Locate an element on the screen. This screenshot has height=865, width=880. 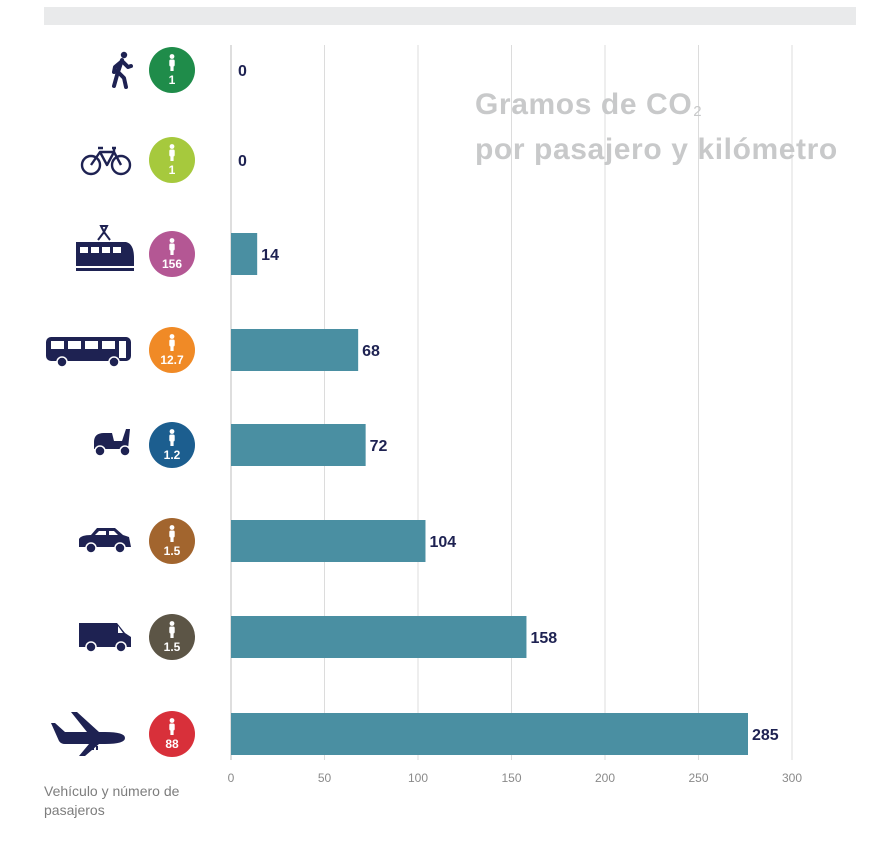
title-subscript: 2 is located at coordinates (698, 111).